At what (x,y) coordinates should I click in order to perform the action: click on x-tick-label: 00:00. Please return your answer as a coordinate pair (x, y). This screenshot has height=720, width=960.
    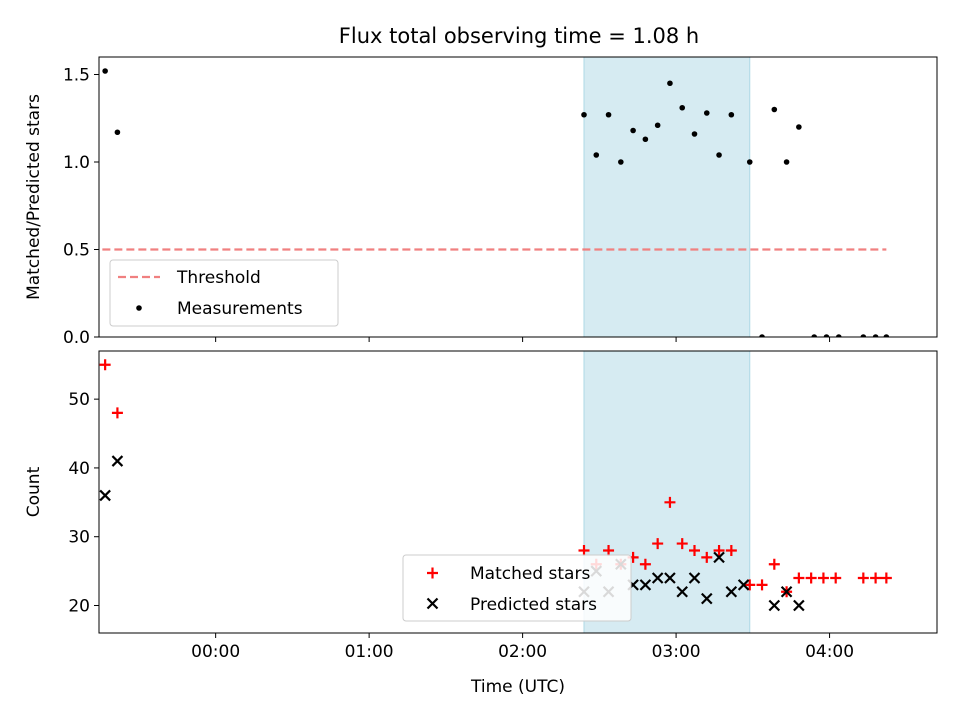
    Looking at the image, I should click on (215, 652).